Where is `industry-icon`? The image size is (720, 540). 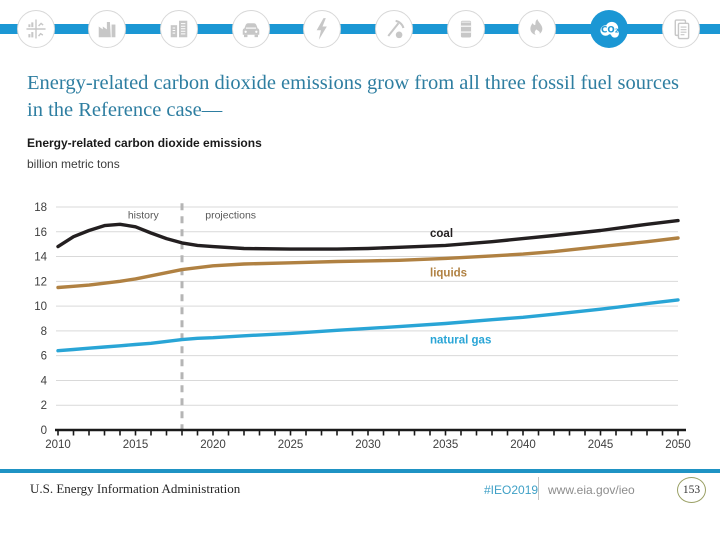
industry-icon is located at coordinates (107, 30).